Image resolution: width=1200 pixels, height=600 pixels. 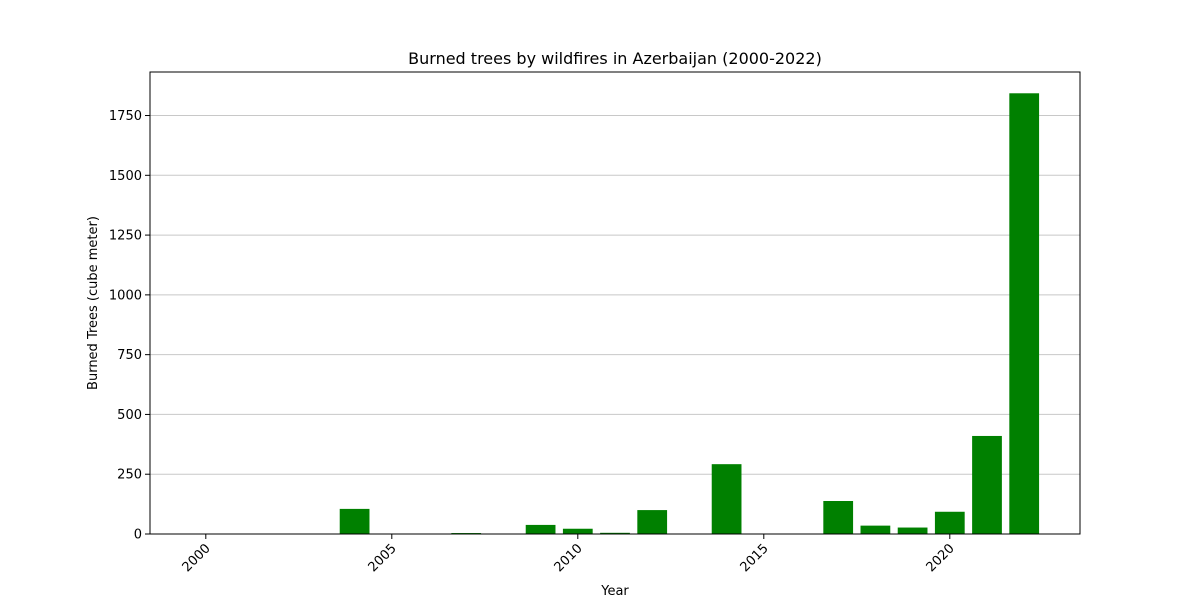 What do you see at coordinates (569, 558) in the screenshot?
I see `x-tick-label: 2010` at bounding box center [569, 558].